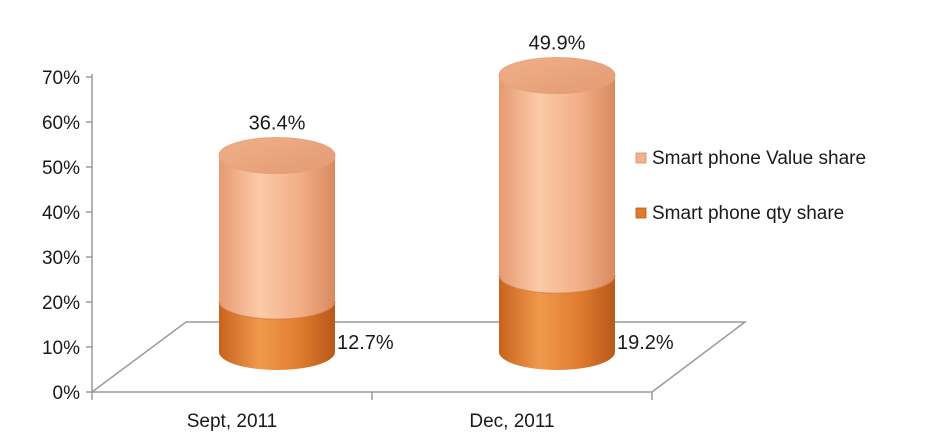  What do you see at coordinates (759, 158) in the screenshot?
I see `legend-label-value: Smart phone Value share` at bounding box center [759, 158].